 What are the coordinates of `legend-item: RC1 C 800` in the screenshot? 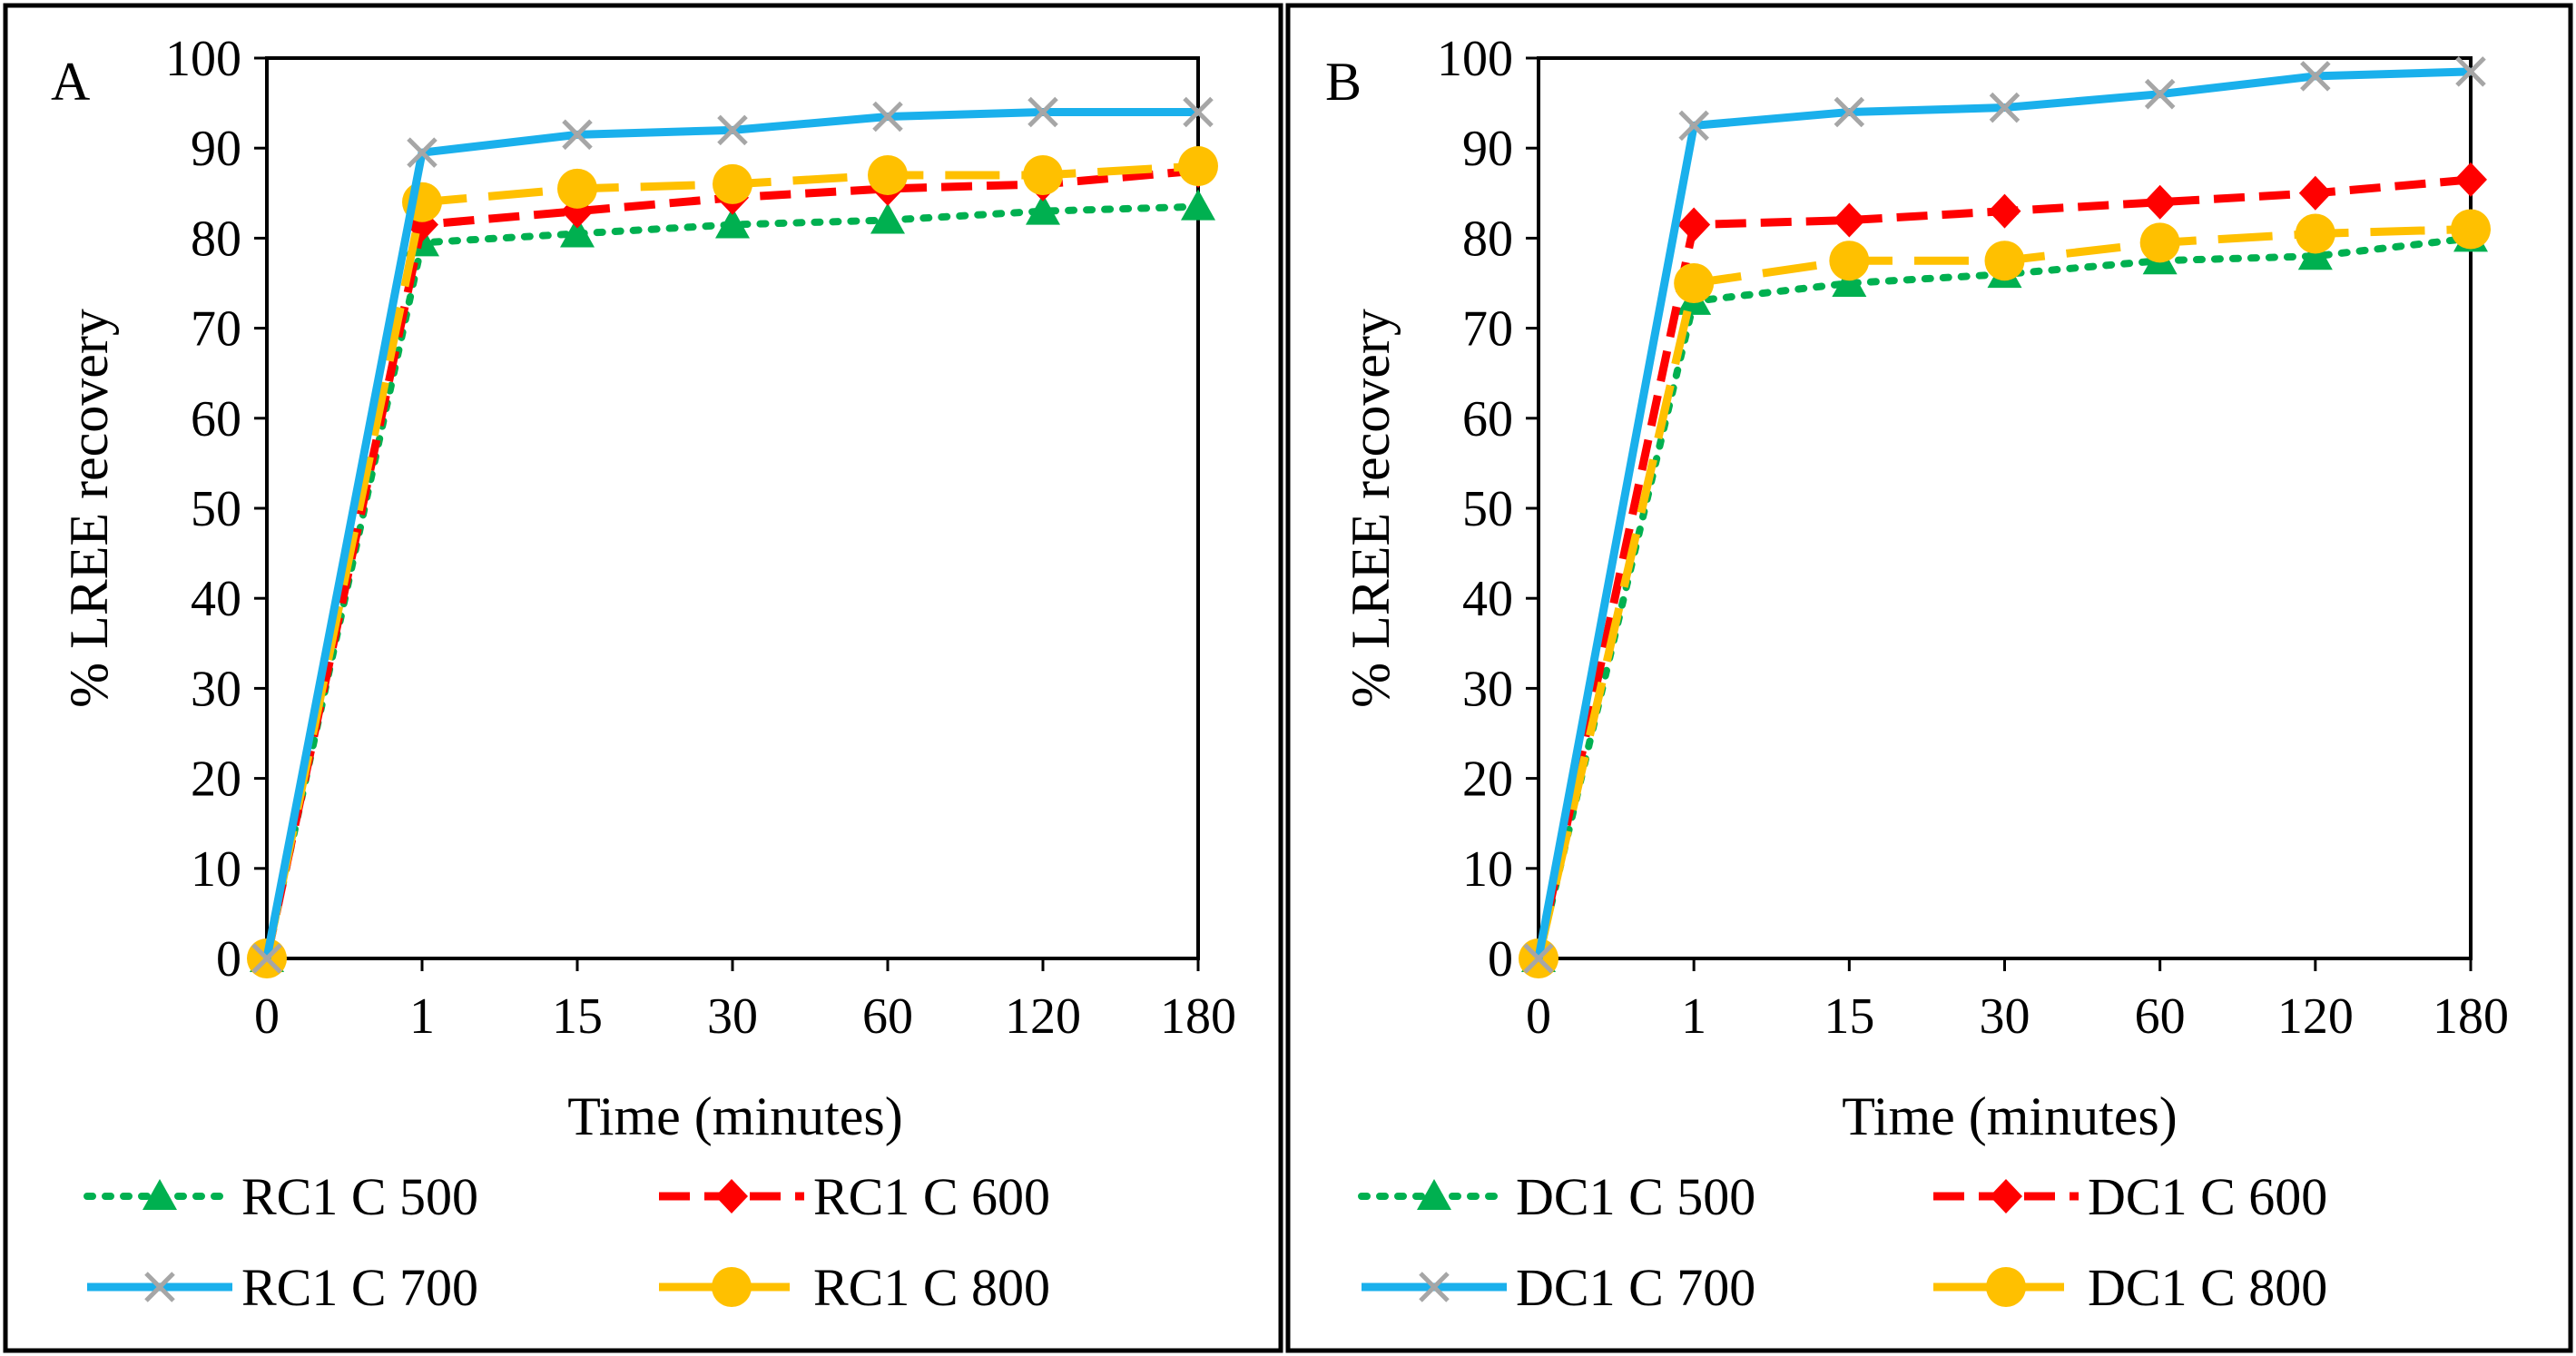 It's located at (854, 1287).